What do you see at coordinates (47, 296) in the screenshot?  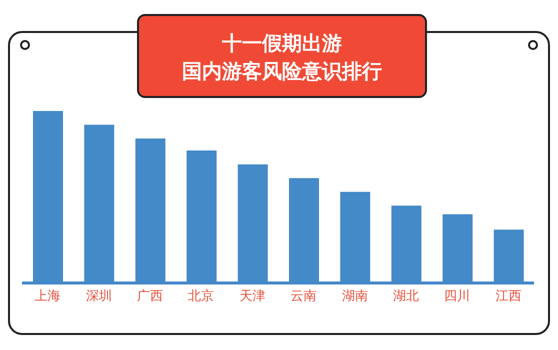 I see `x-tick-label: 上海` at bounding box center [47, 296].